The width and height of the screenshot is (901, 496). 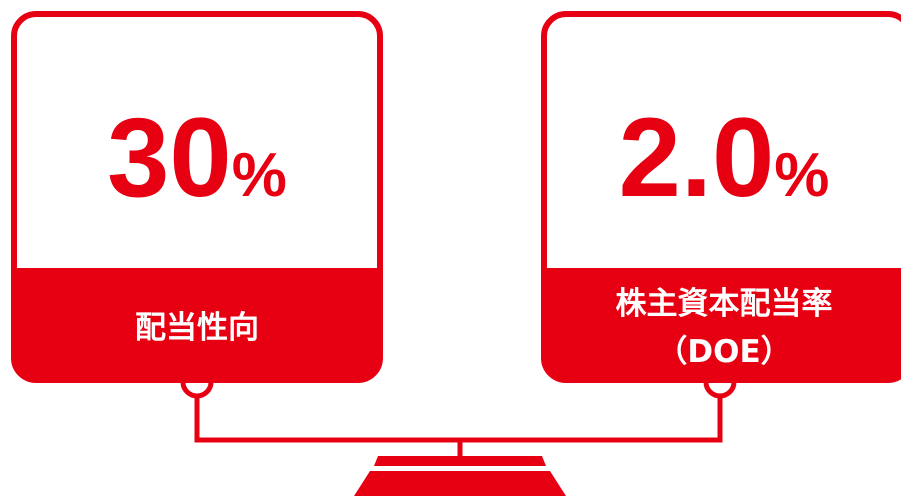 What do you see at coordinates (460, 461) in the screenshot?
I see `stand-top` at bounding box center [460, 461].